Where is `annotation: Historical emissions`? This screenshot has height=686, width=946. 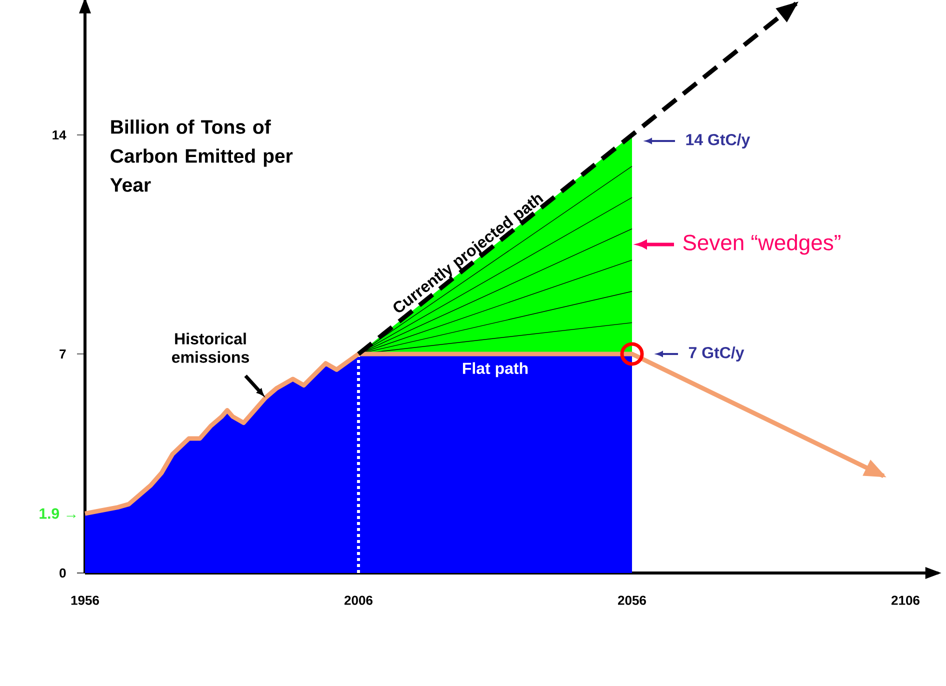
annotation: Historical emissions is located at coordinates (210, 347).